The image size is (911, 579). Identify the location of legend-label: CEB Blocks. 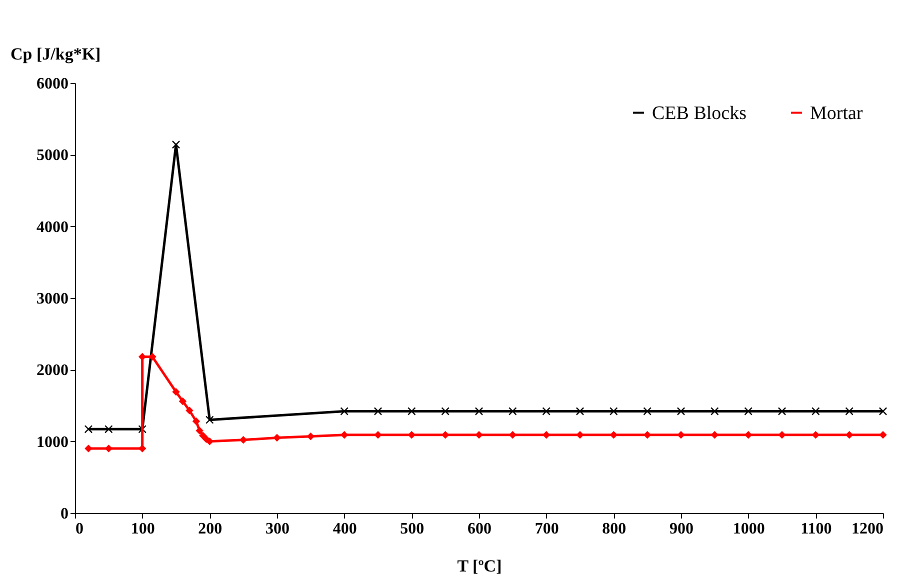
(699, 113).